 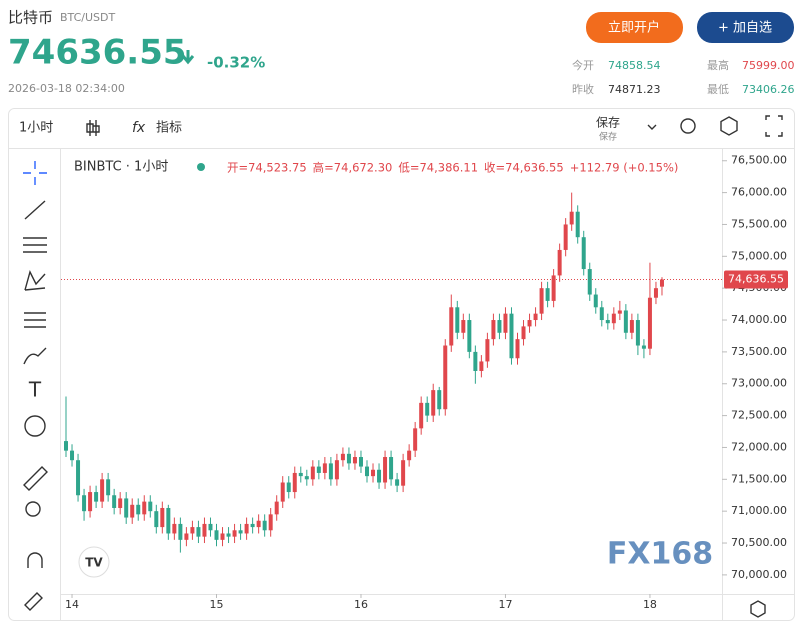 What do you see at coordinates (72, 604) in the screenshot?
I see `x-tick-label: 14` at bounding box center [72, 604].